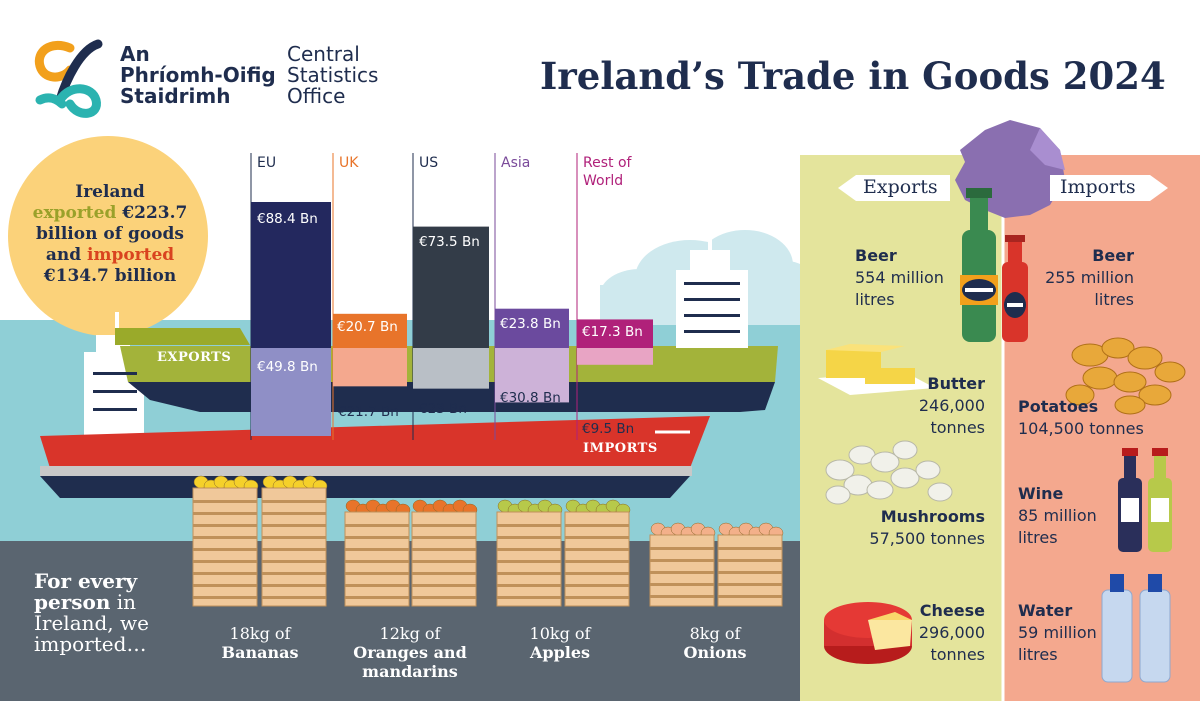 This screenshot has height=701, width=1200. What do you see at coordinates (853, 76) in the screenshot?
I see `page-title: Ireland’s Trade in Goods 2024` at bounding box center [853, 76].